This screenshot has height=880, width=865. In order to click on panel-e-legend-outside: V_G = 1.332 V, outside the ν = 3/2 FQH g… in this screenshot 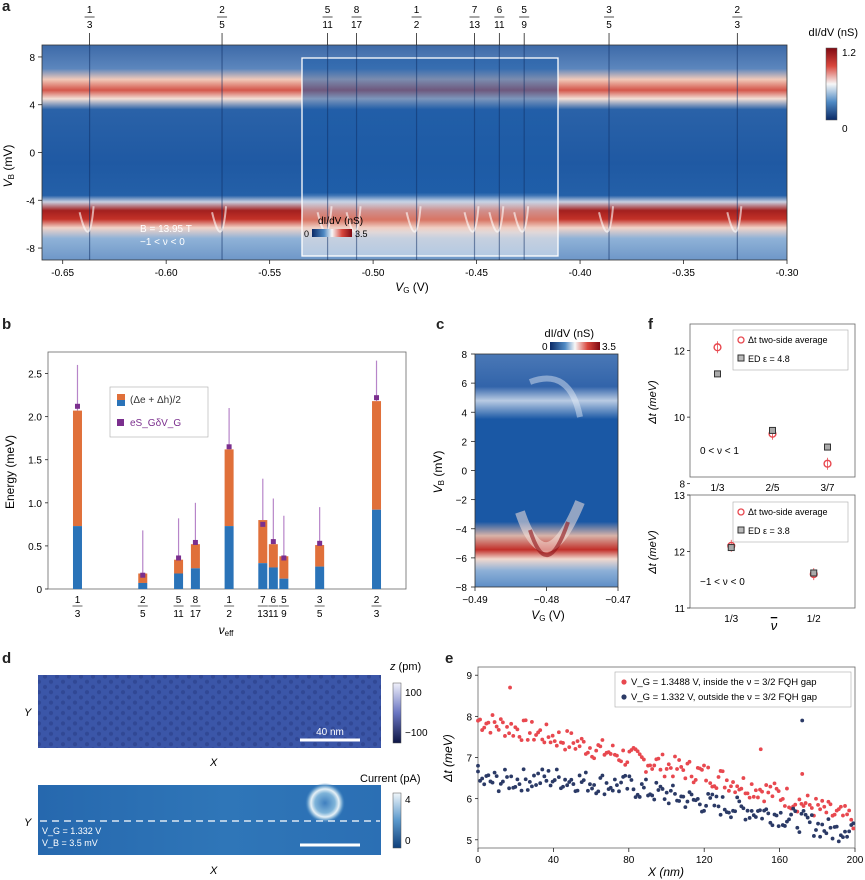, I will do `click(724, 697)`.